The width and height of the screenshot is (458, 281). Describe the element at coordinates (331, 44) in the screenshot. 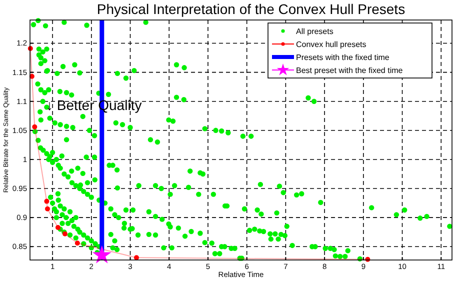

I see `legend-label: Convex hull presets` at that location.